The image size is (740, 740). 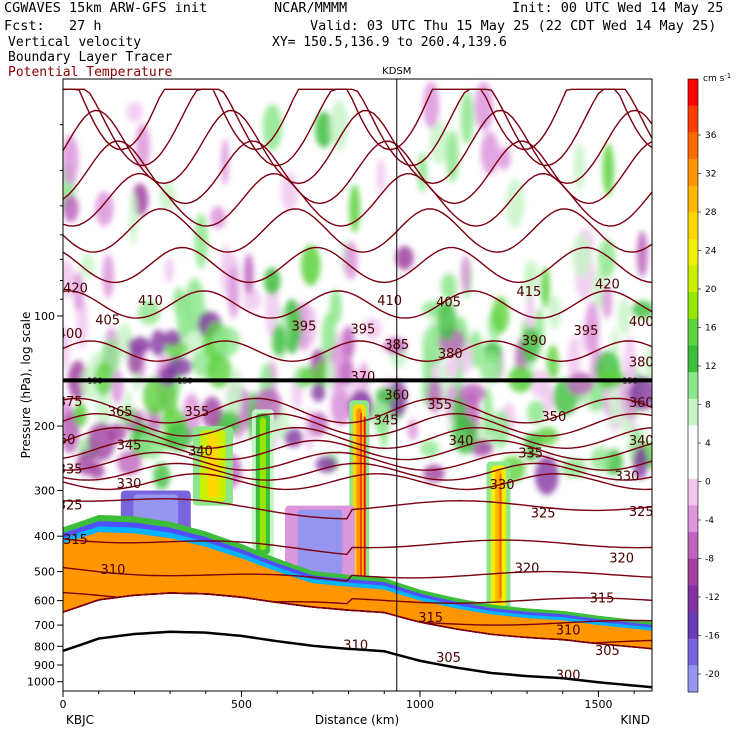 What do you see at coordinates (709, 521) in the screenshot?
I see `colorbar-label: -4` at bounding box center [709, 521].